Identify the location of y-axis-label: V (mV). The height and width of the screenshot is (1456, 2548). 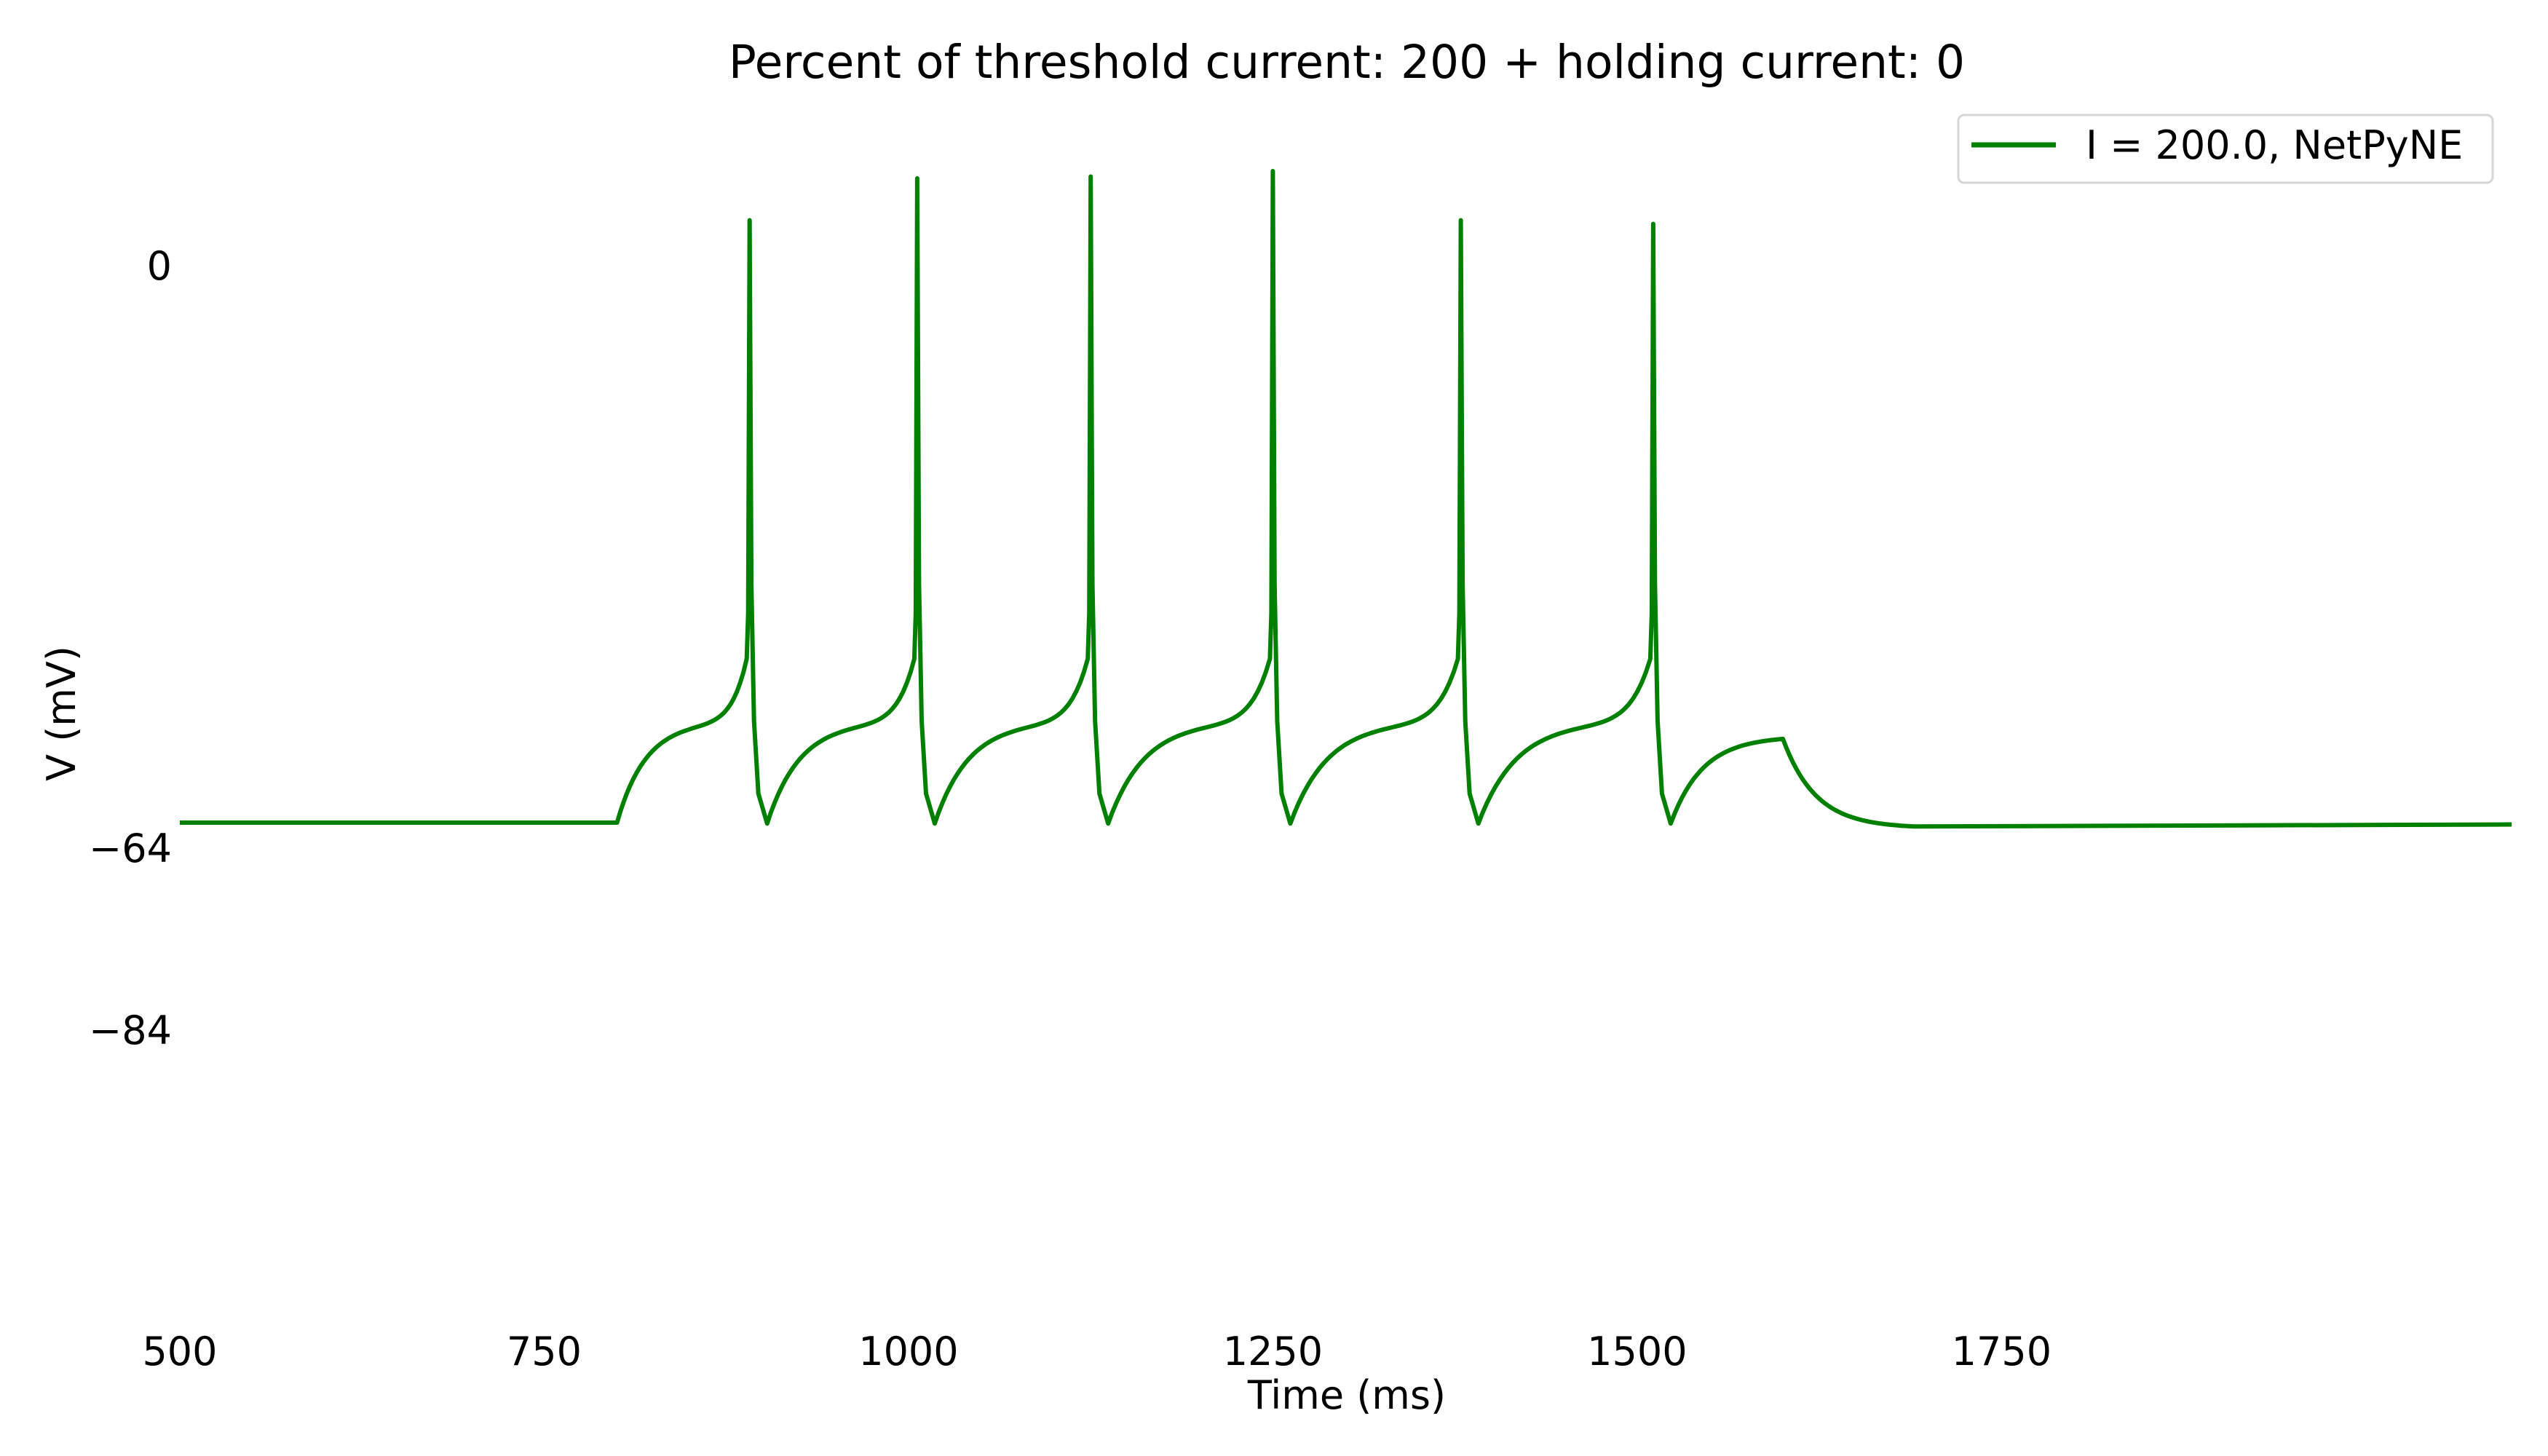
(62, 713).